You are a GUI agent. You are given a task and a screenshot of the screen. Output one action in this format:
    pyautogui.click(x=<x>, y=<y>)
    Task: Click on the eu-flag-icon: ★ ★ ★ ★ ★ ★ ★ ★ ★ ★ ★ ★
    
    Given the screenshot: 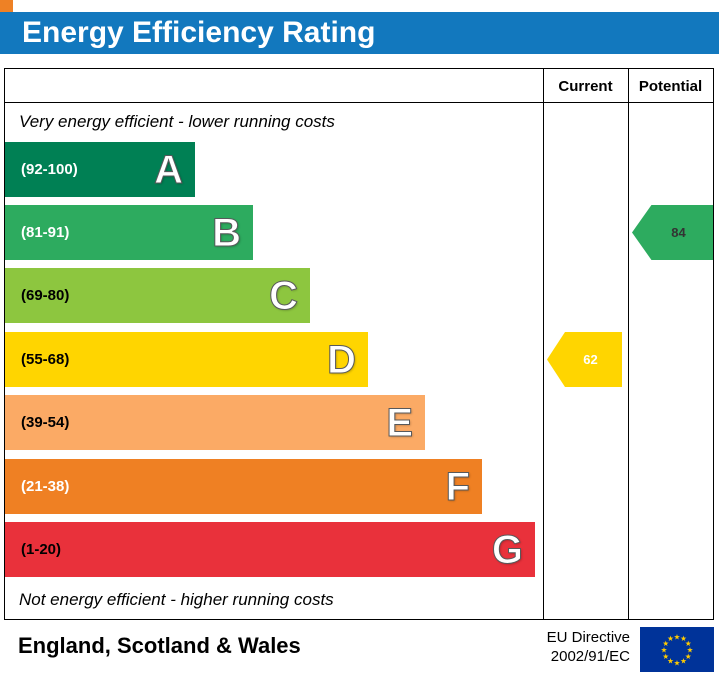 What is the action you would take?
    pyautogui.click(x=677, y=649)
    